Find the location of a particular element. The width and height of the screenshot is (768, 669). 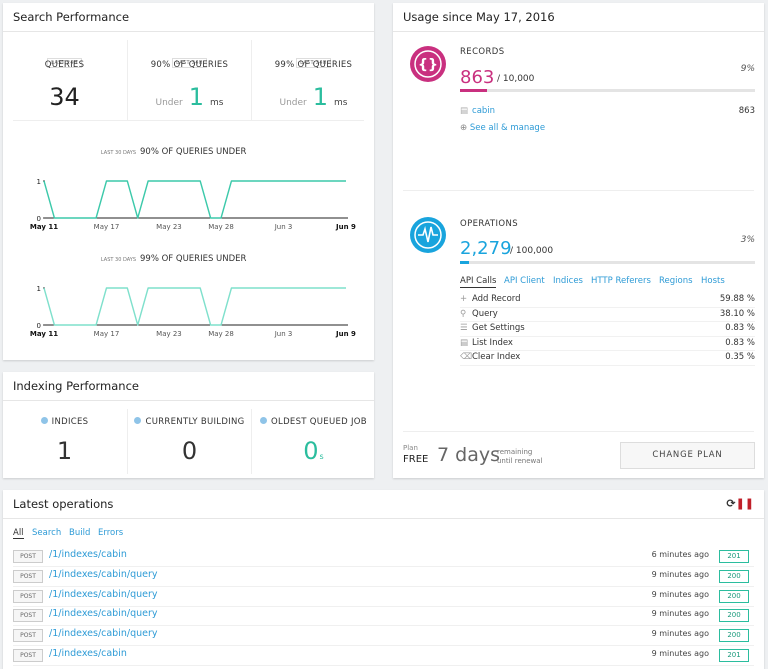

stat-value: Under 1 ms is located at coordinates (189, 97).